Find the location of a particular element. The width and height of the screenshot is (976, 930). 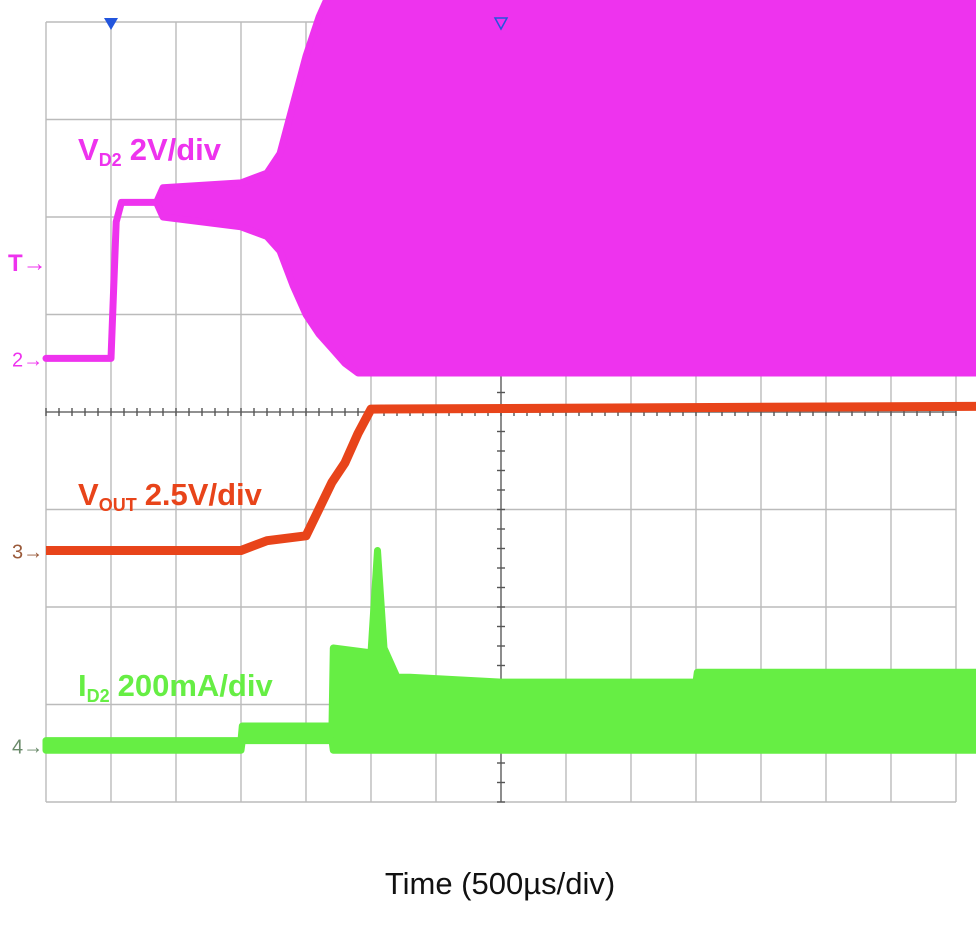

label-vd2-scale: 2V/div is located at coordinates (176, 149).